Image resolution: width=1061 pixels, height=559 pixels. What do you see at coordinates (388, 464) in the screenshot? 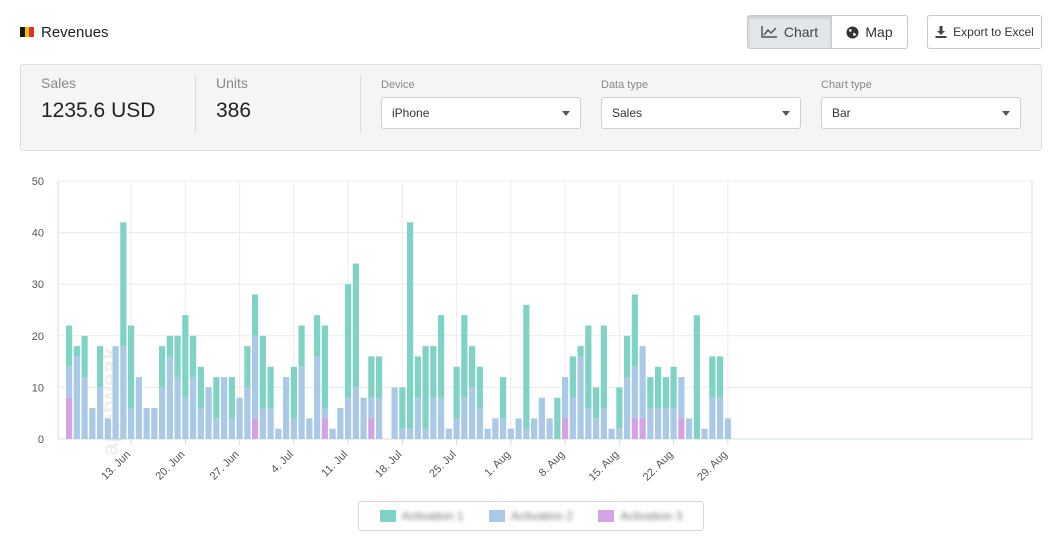
I see `x-tick-label: 18. Jul` at bounding box center [388, 464].